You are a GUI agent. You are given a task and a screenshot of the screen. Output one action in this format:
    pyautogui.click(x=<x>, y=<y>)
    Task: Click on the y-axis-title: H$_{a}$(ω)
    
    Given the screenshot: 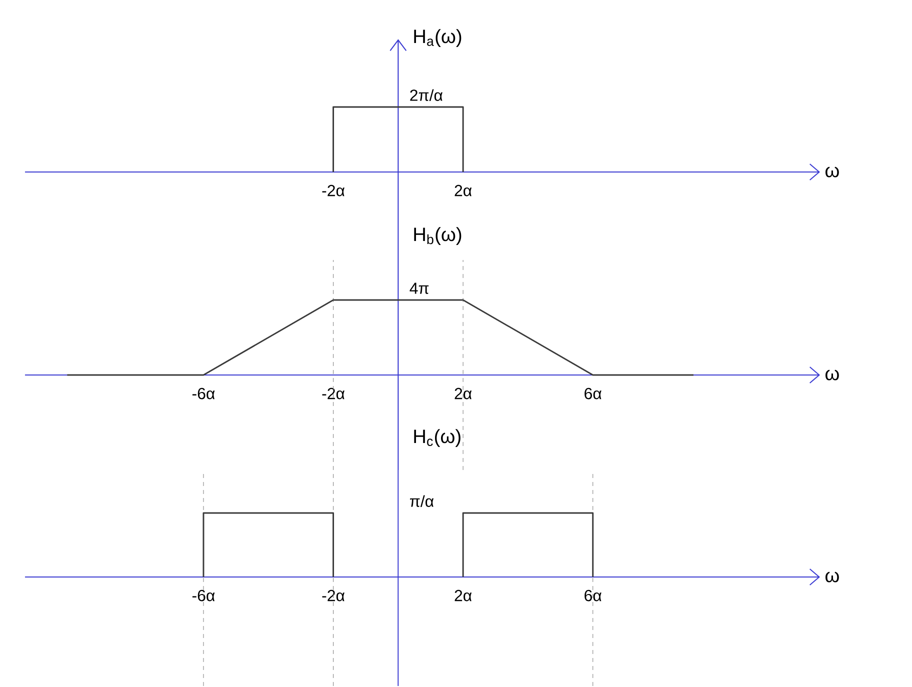 What is the action you would take?
    pyautogui.click(x=438, y=38)
    